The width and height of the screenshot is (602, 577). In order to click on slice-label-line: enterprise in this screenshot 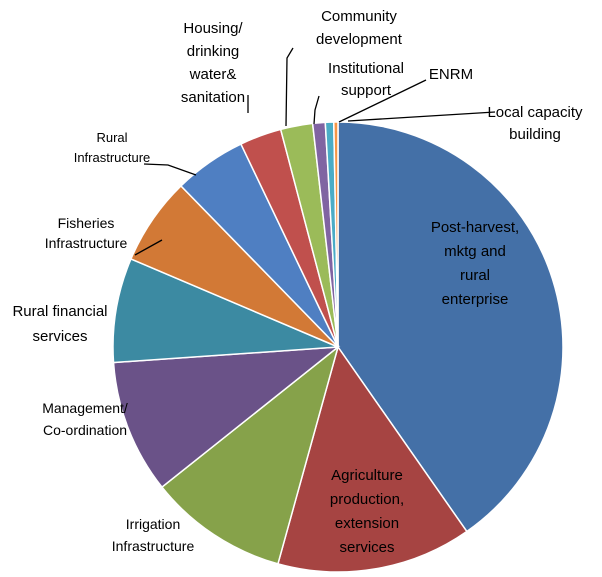, I will do `click(475, 299)`.